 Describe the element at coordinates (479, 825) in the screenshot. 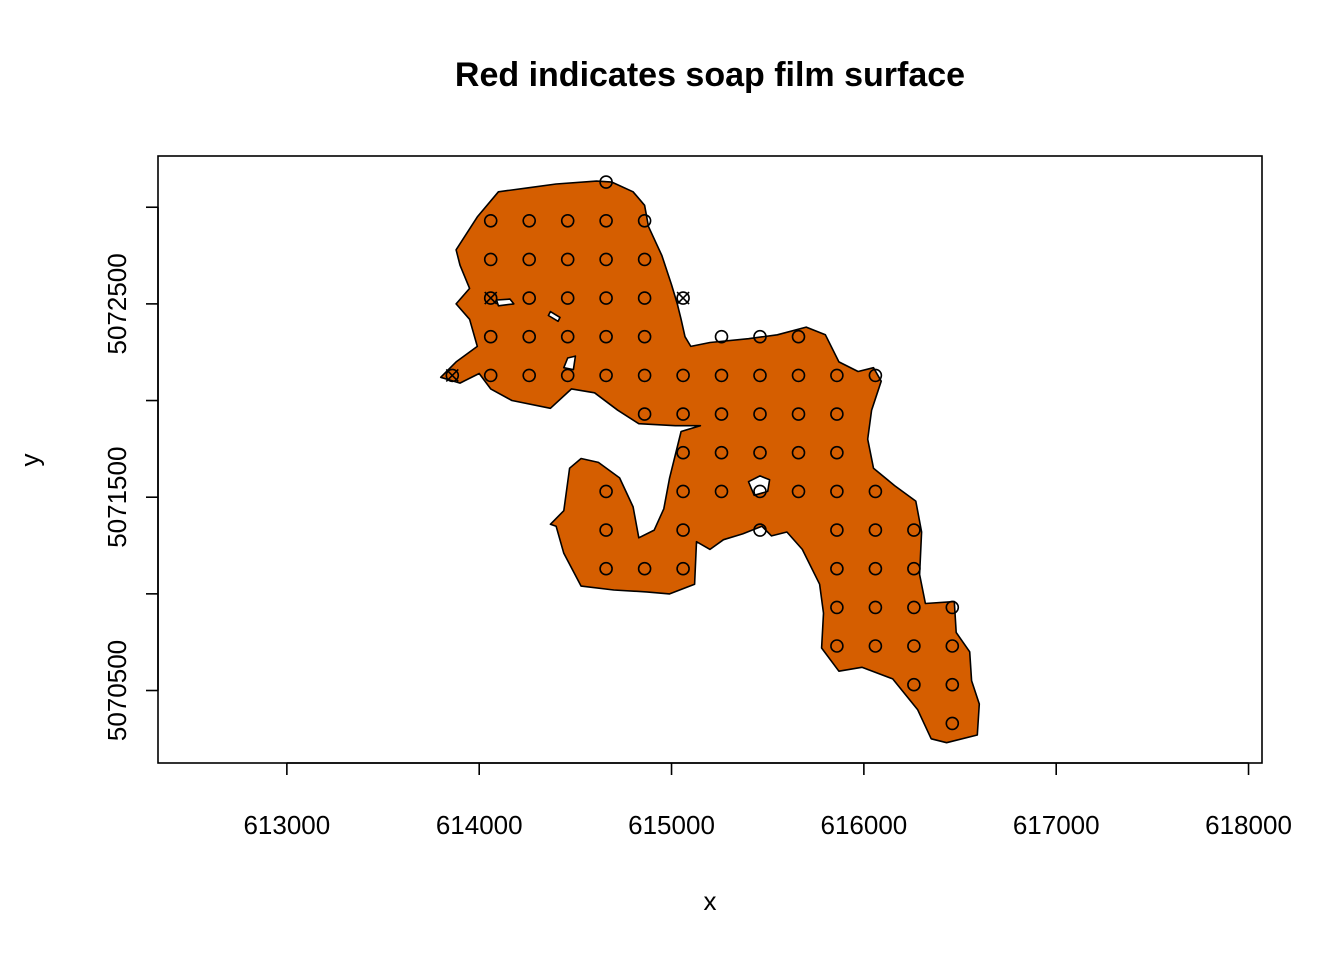

I see `x-tick-label: 614000` at that location.